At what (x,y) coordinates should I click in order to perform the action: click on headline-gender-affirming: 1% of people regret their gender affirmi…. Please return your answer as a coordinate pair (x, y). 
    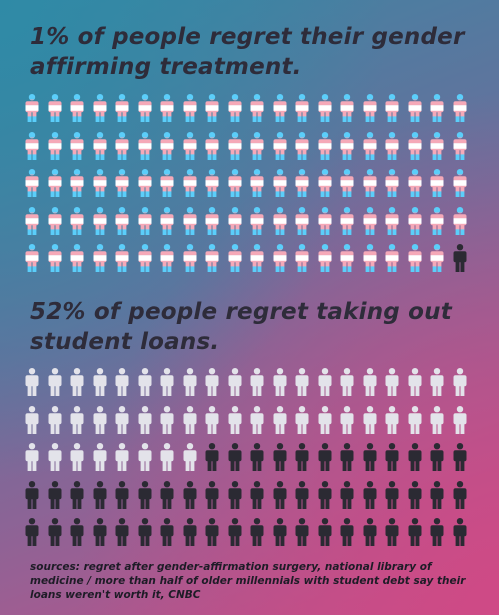
    Looking at the image, I should click on (247, 52).